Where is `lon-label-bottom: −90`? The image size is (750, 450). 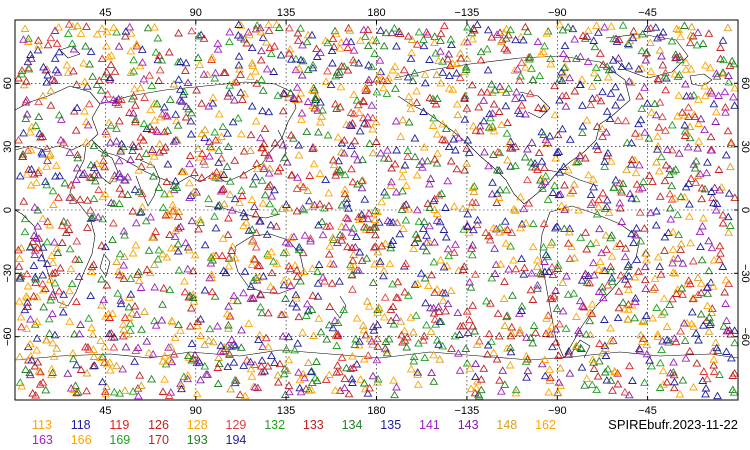
lon-label-bottom: −90 is located at coordinates (557, 411).